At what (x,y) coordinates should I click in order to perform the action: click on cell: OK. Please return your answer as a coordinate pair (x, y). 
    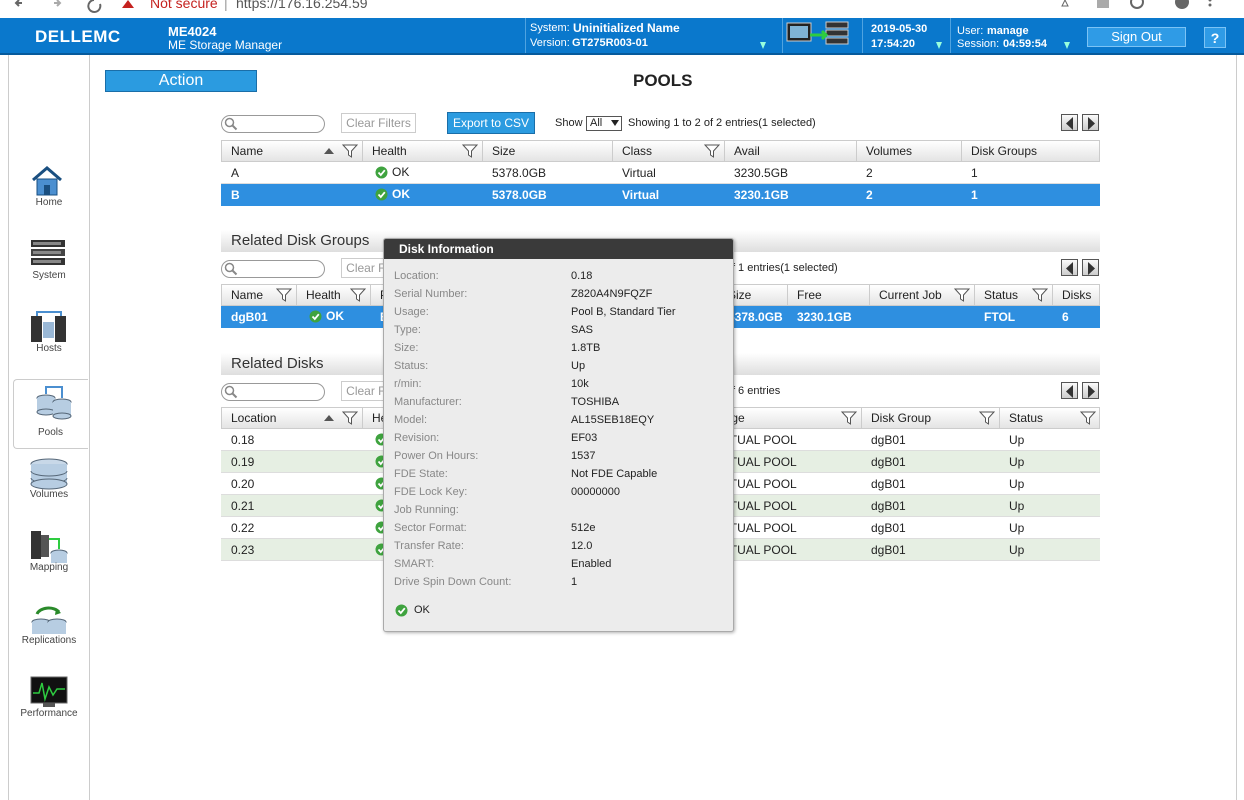
    Looking at the image, I should click on (401, 172).